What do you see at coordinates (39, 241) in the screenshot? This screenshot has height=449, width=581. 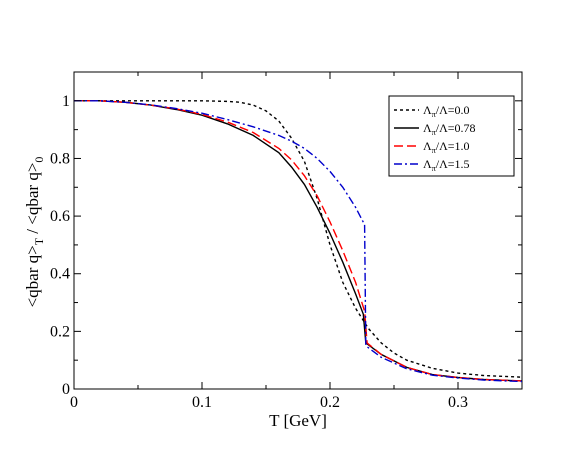 I see `y-label-sub-1: T` at bounding box center [39, 241].